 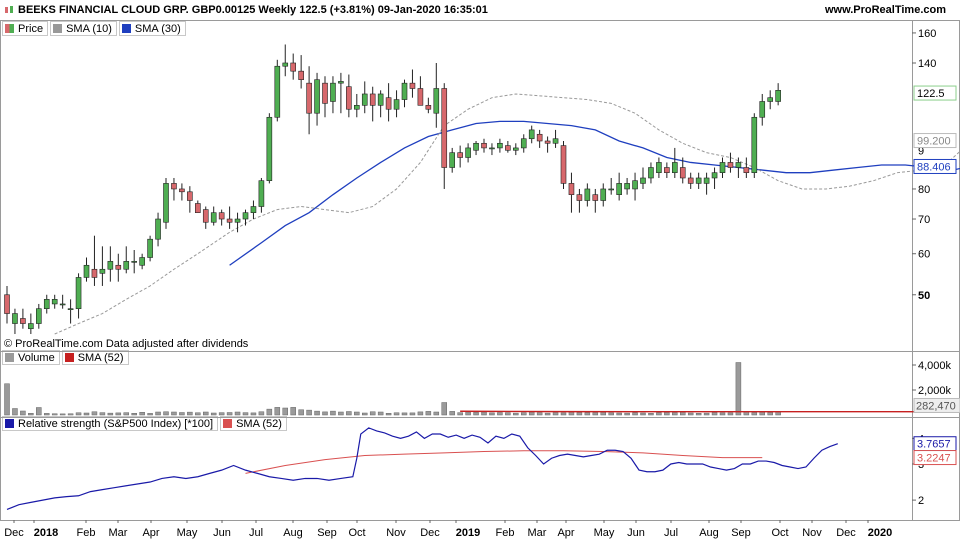 What do you see at coordinates (86, 533) in the screenshot?
I see `x-tick-label: Feb` at bounding box center [86, 533].